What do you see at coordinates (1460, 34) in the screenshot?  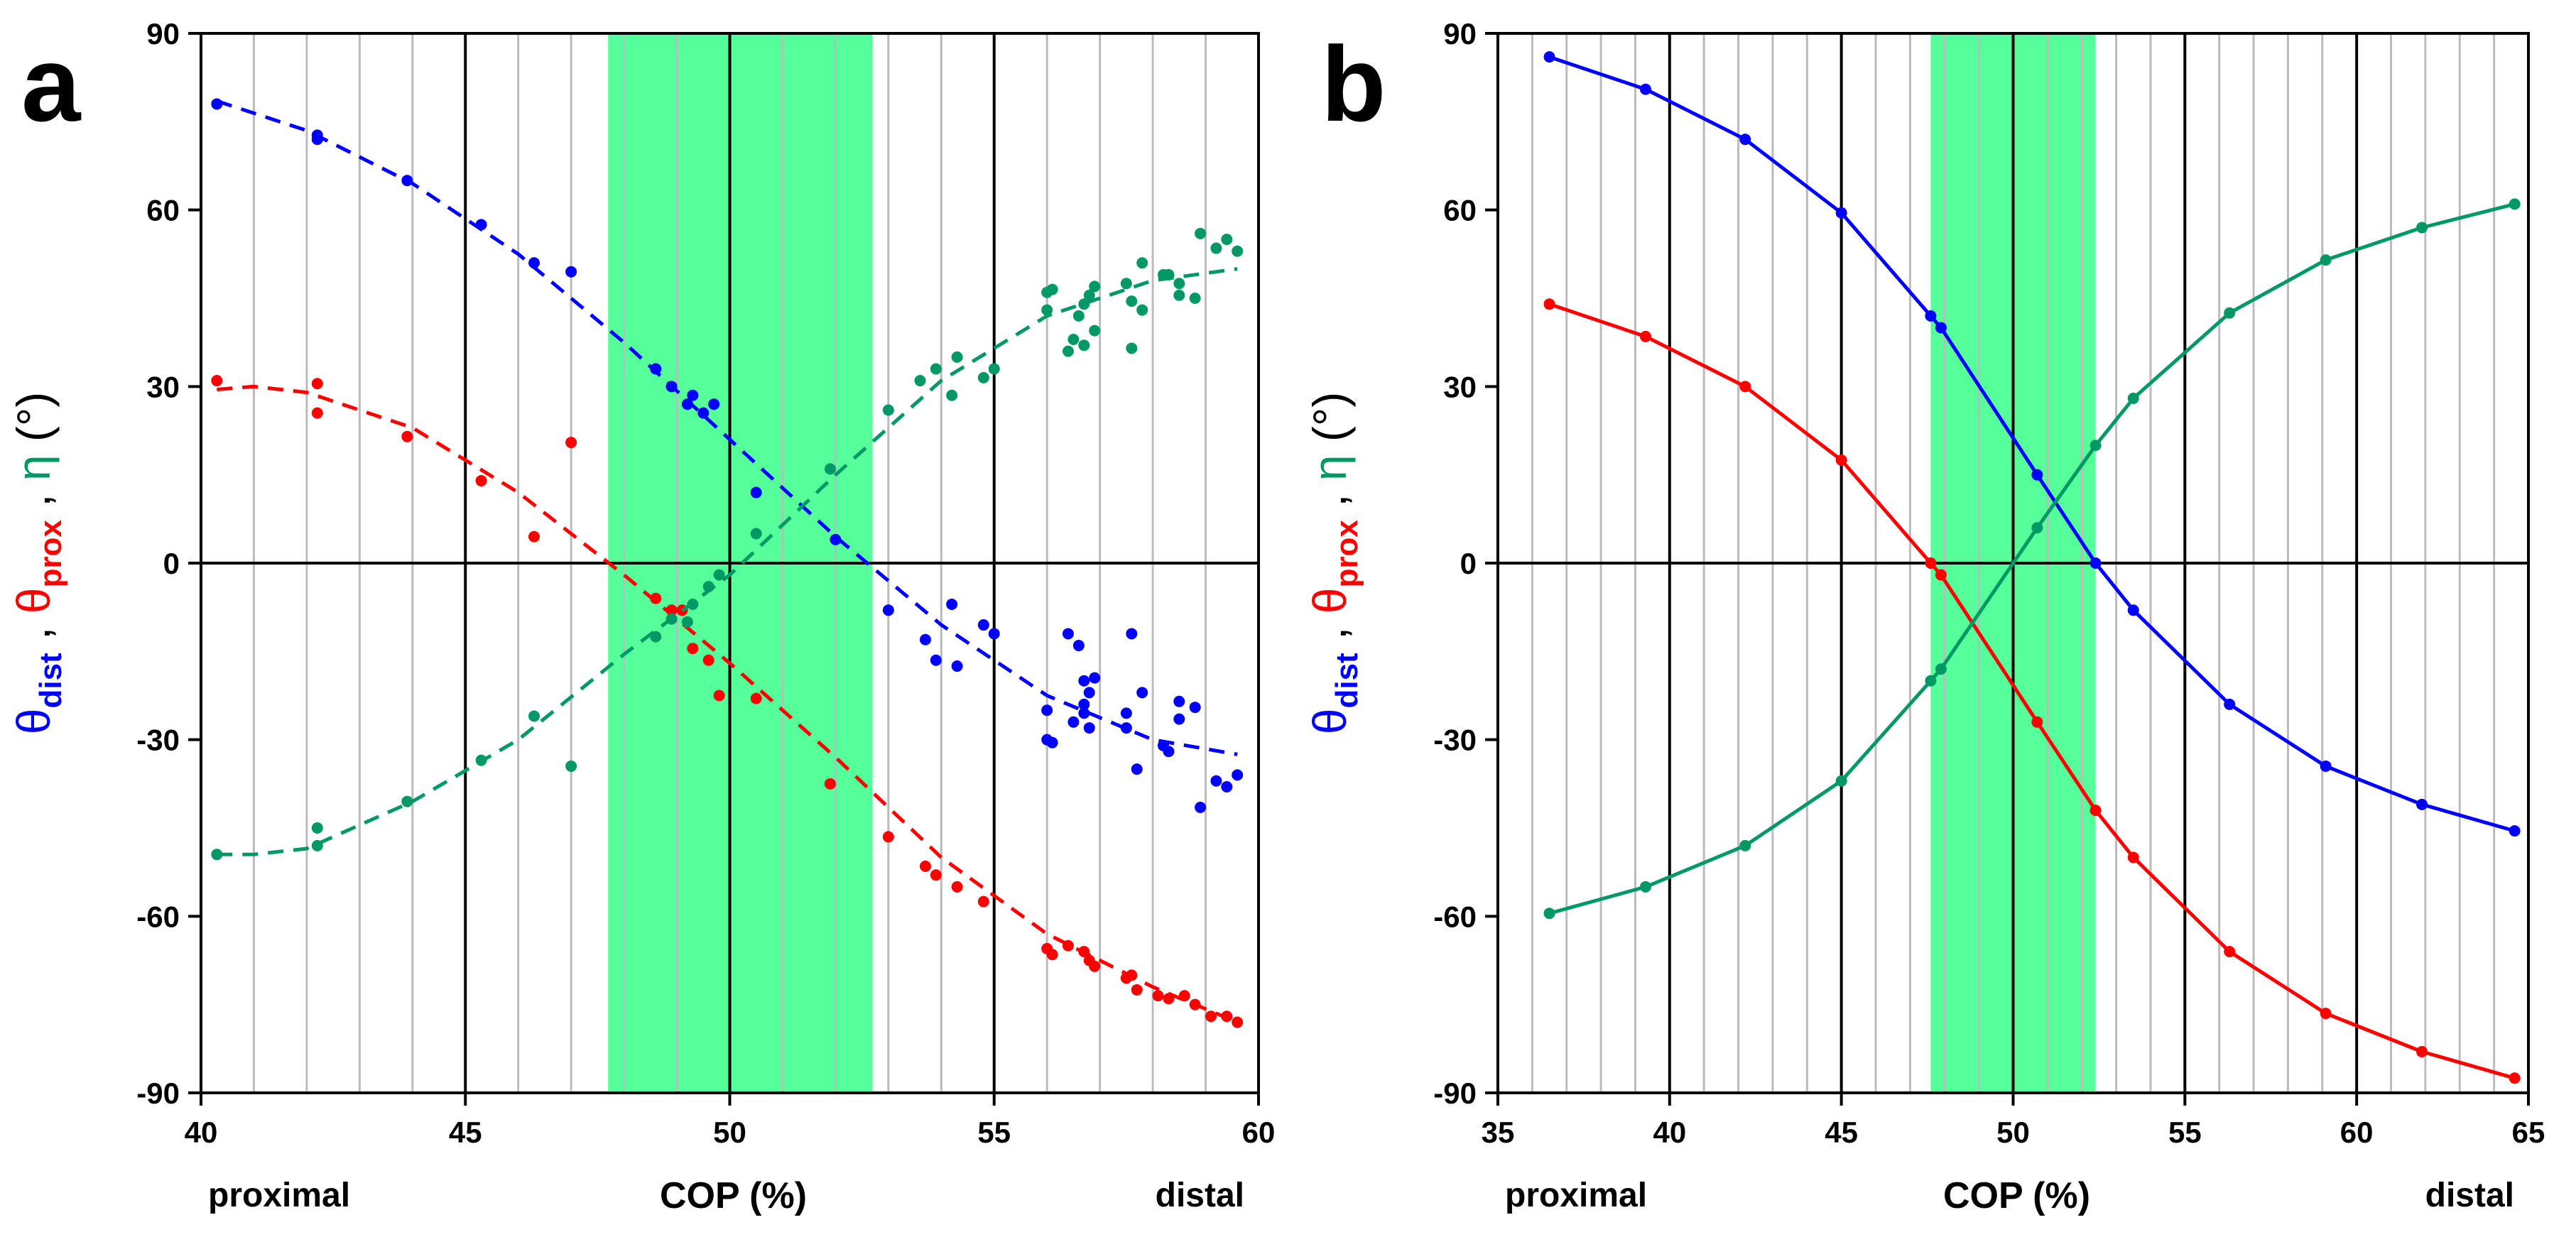 I see `y-tick-label: 90` at bounding box center [1460, 34].